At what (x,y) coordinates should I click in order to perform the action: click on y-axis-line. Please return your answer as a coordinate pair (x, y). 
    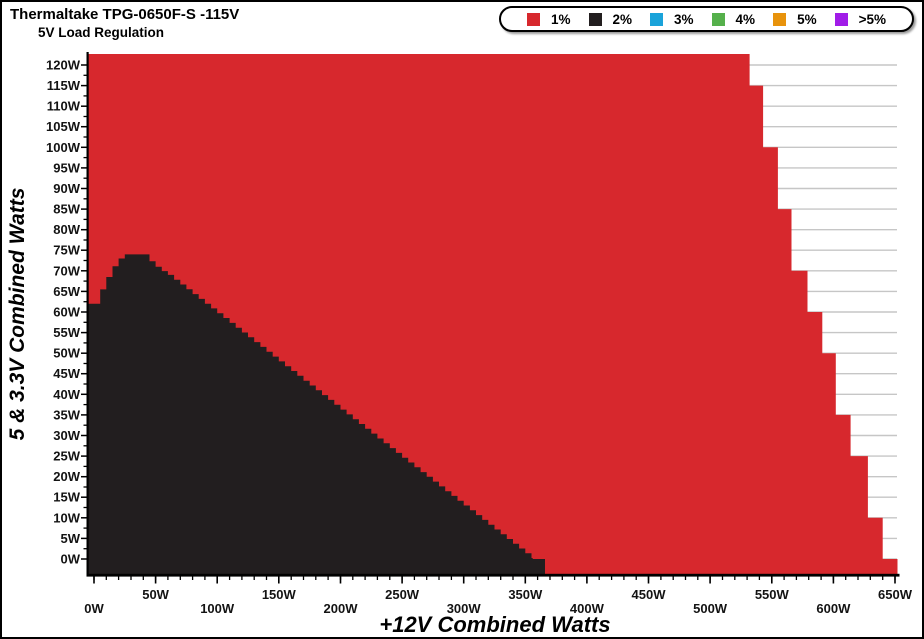
    Looking at the image, I should click on (87, 314).